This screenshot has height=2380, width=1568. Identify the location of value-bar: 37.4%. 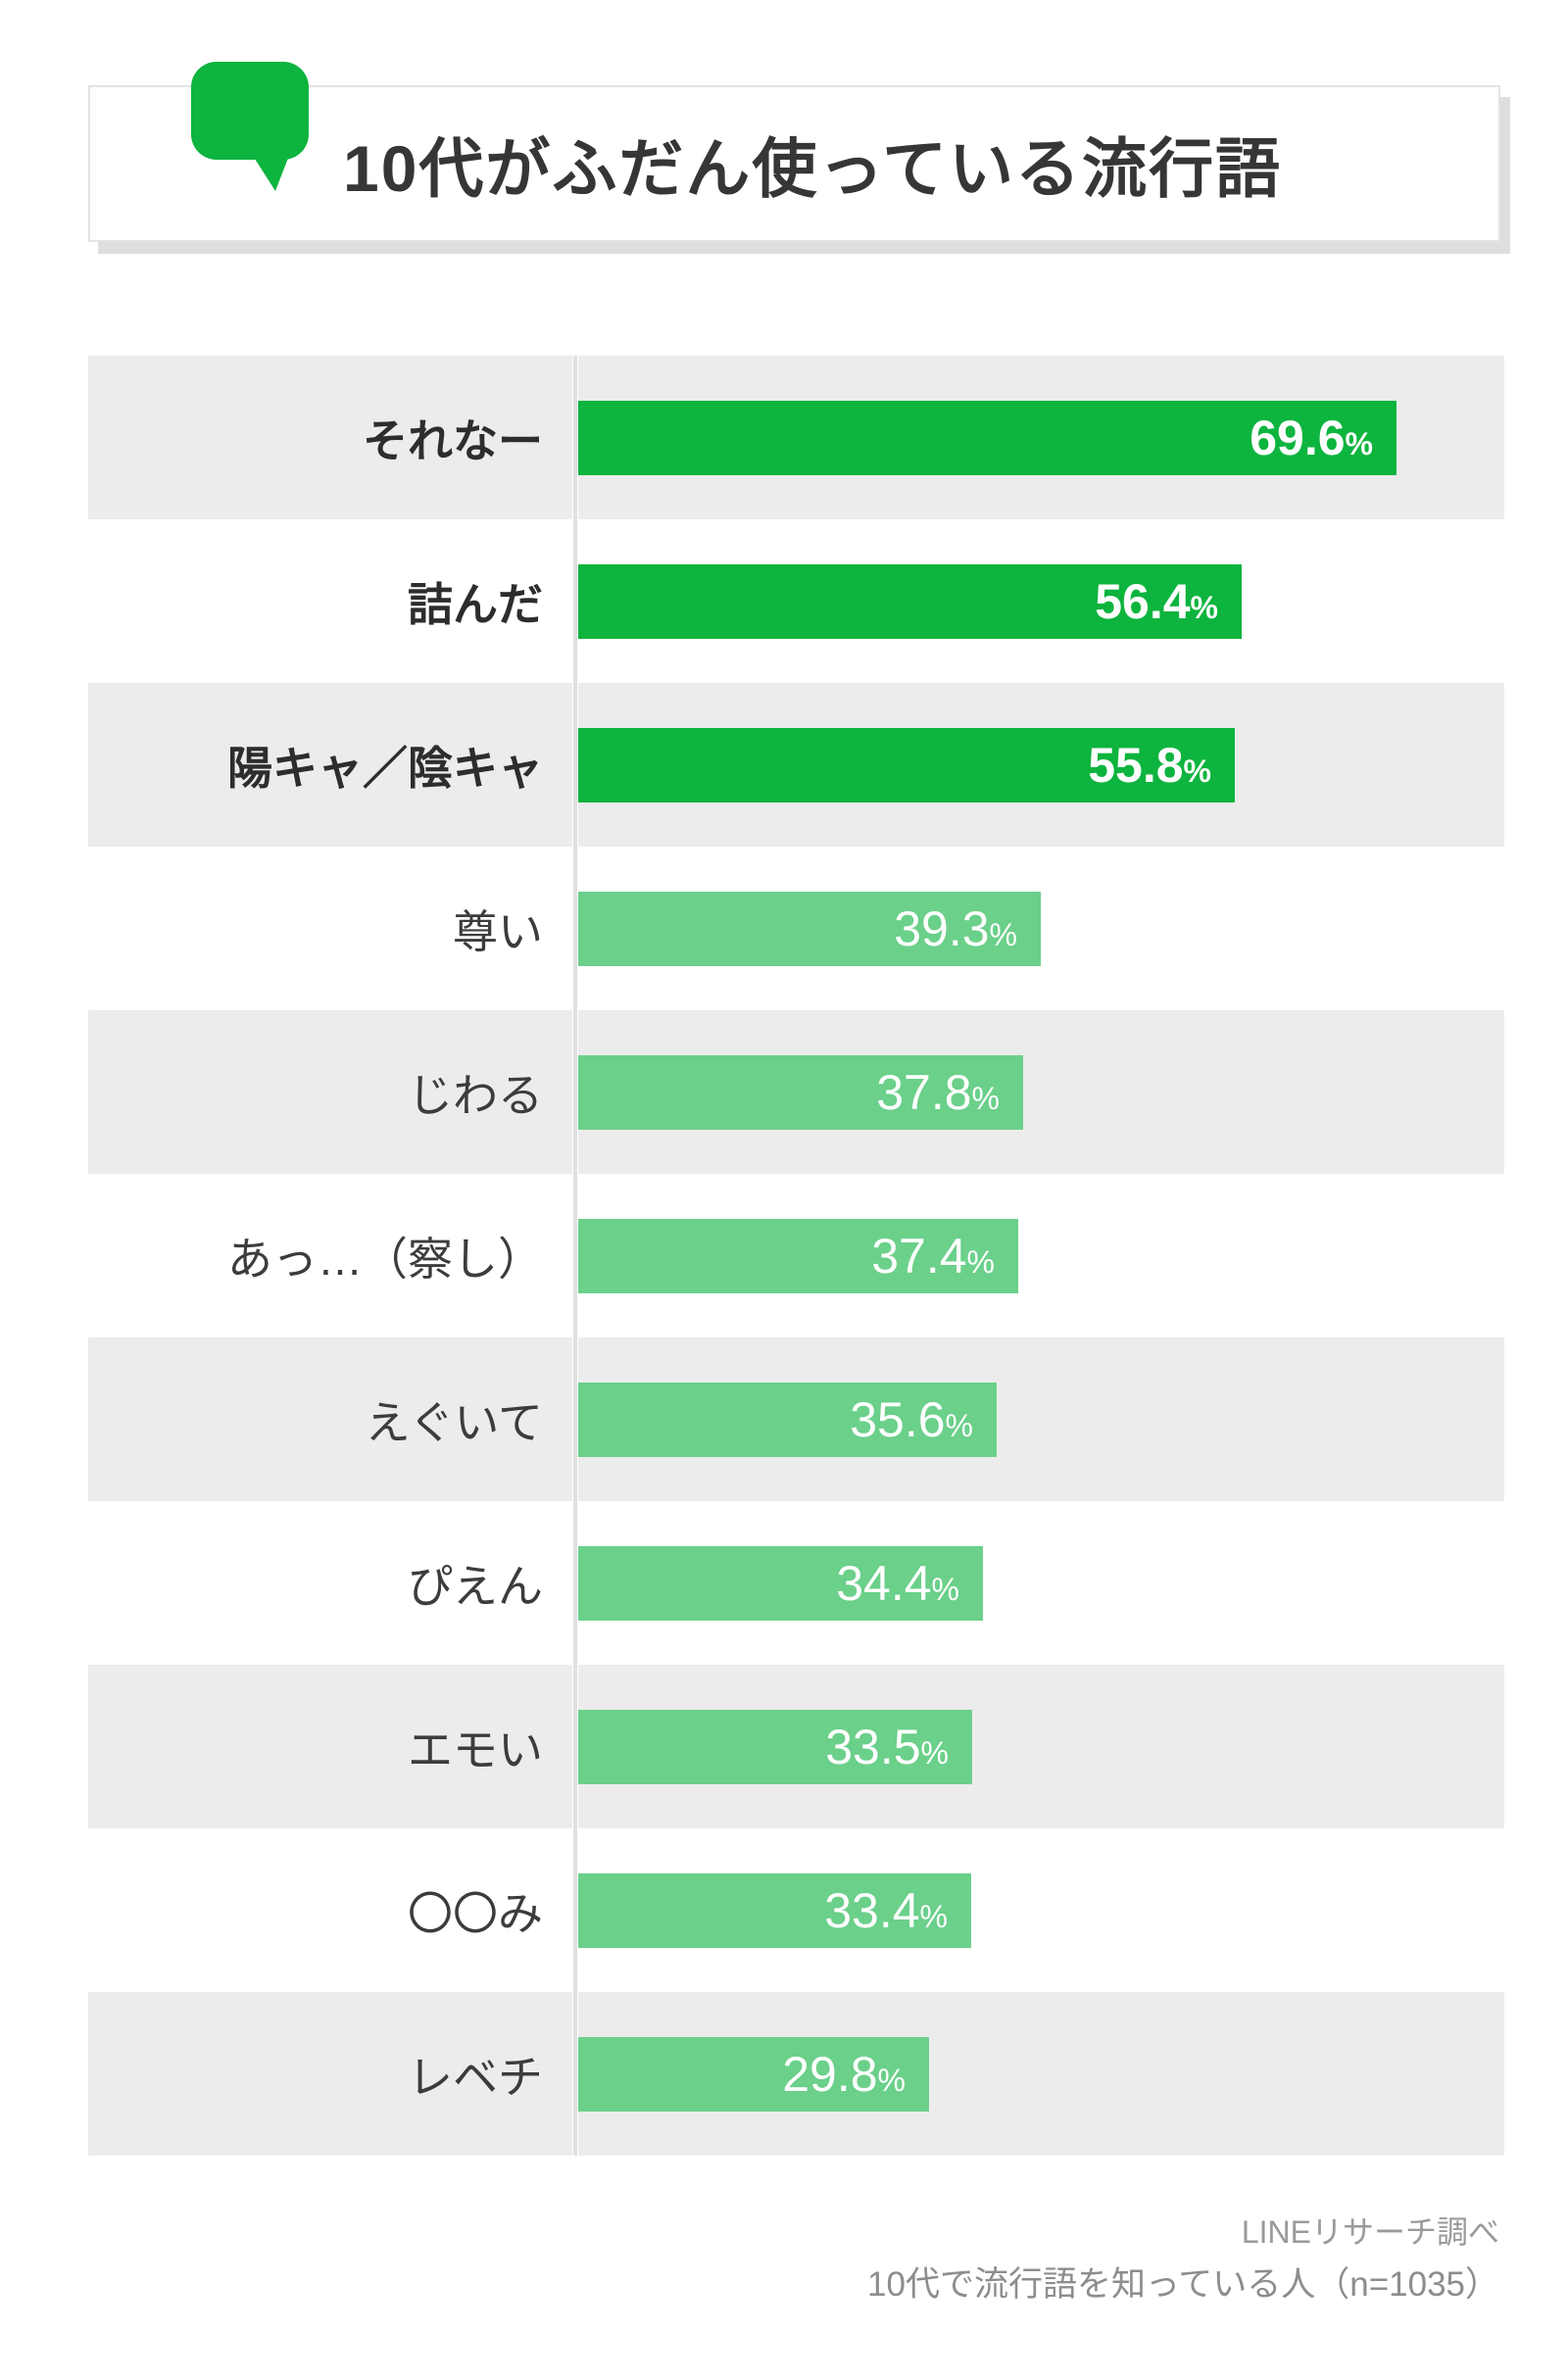
(798, 1255).